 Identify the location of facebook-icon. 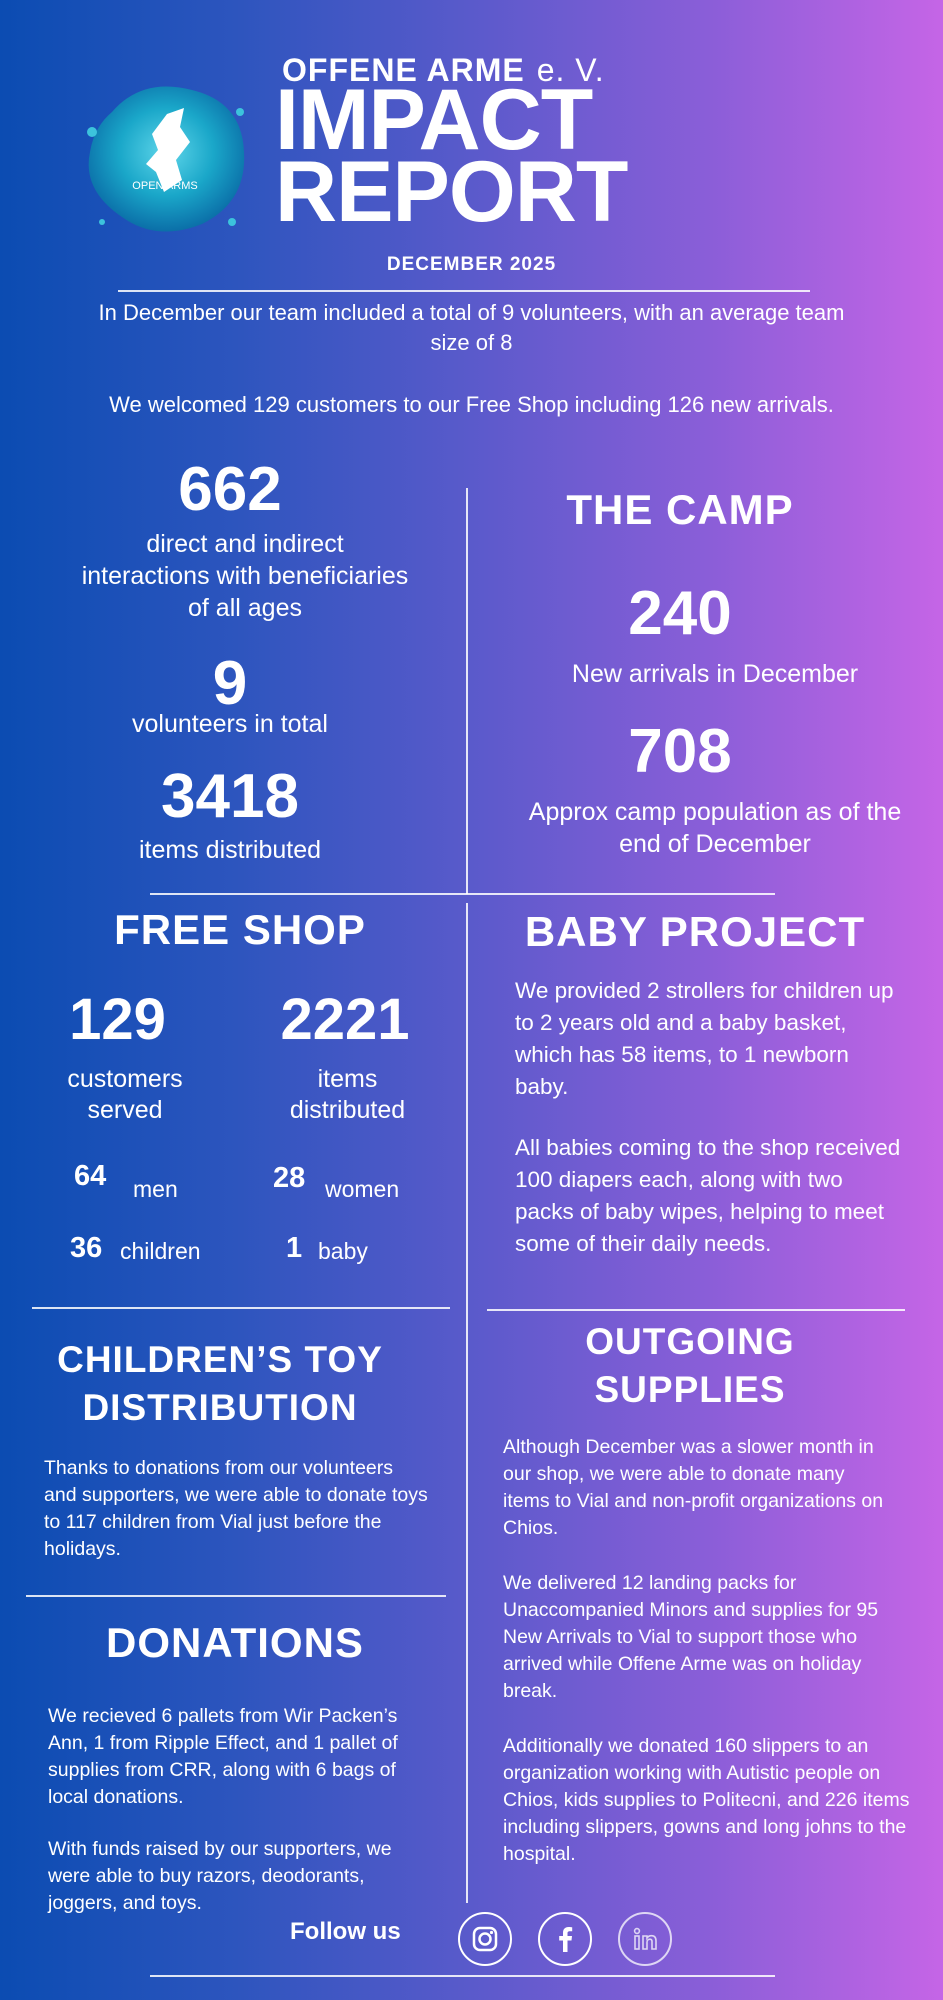
(565, 1939).